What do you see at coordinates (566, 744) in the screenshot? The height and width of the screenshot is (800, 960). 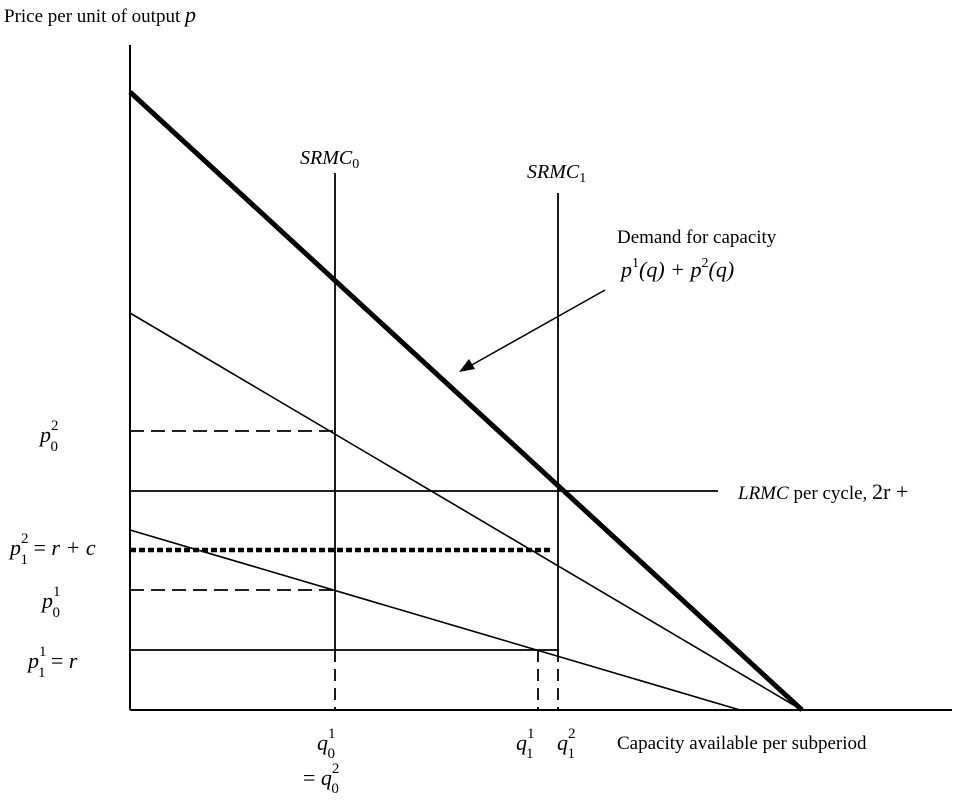 I see `q12-label: q2 1` at bounding box center [566, 744].